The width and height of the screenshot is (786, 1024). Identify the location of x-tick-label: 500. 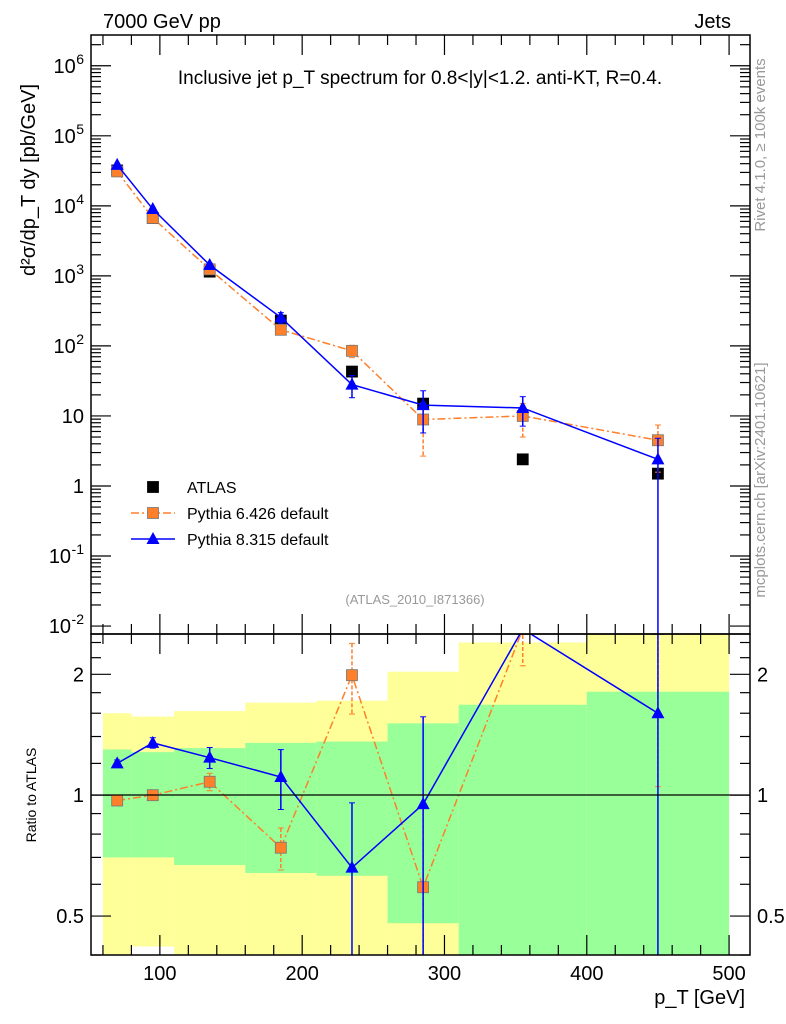
(728, 974).